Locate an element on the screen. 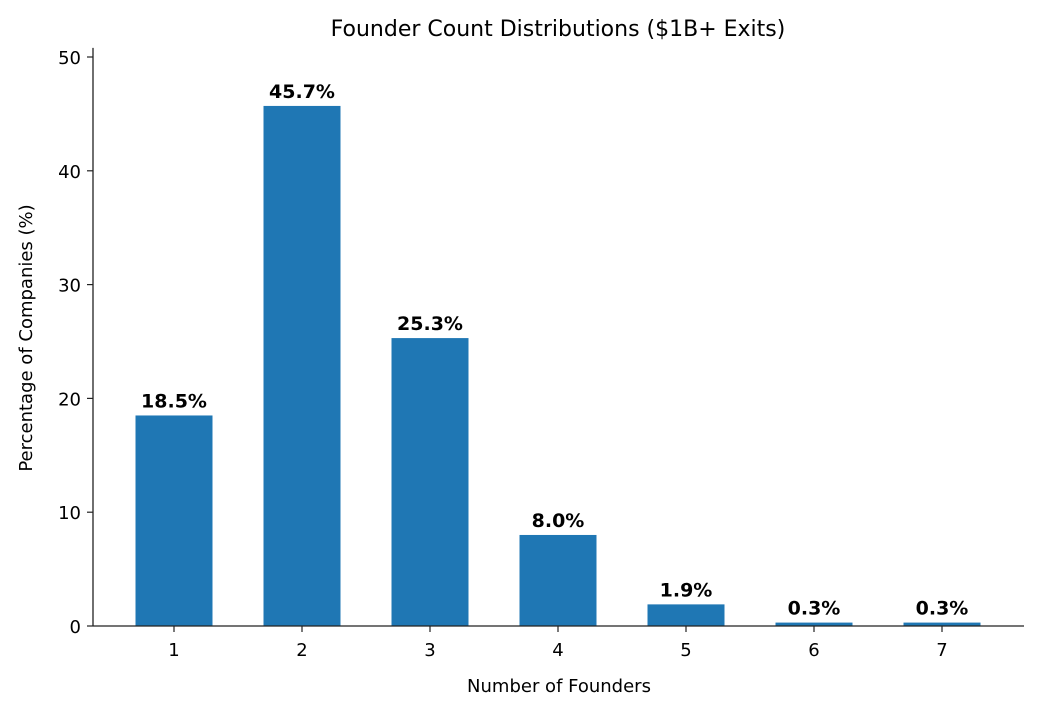  y-tick-label: 10 is located at coordinates (69, 513).